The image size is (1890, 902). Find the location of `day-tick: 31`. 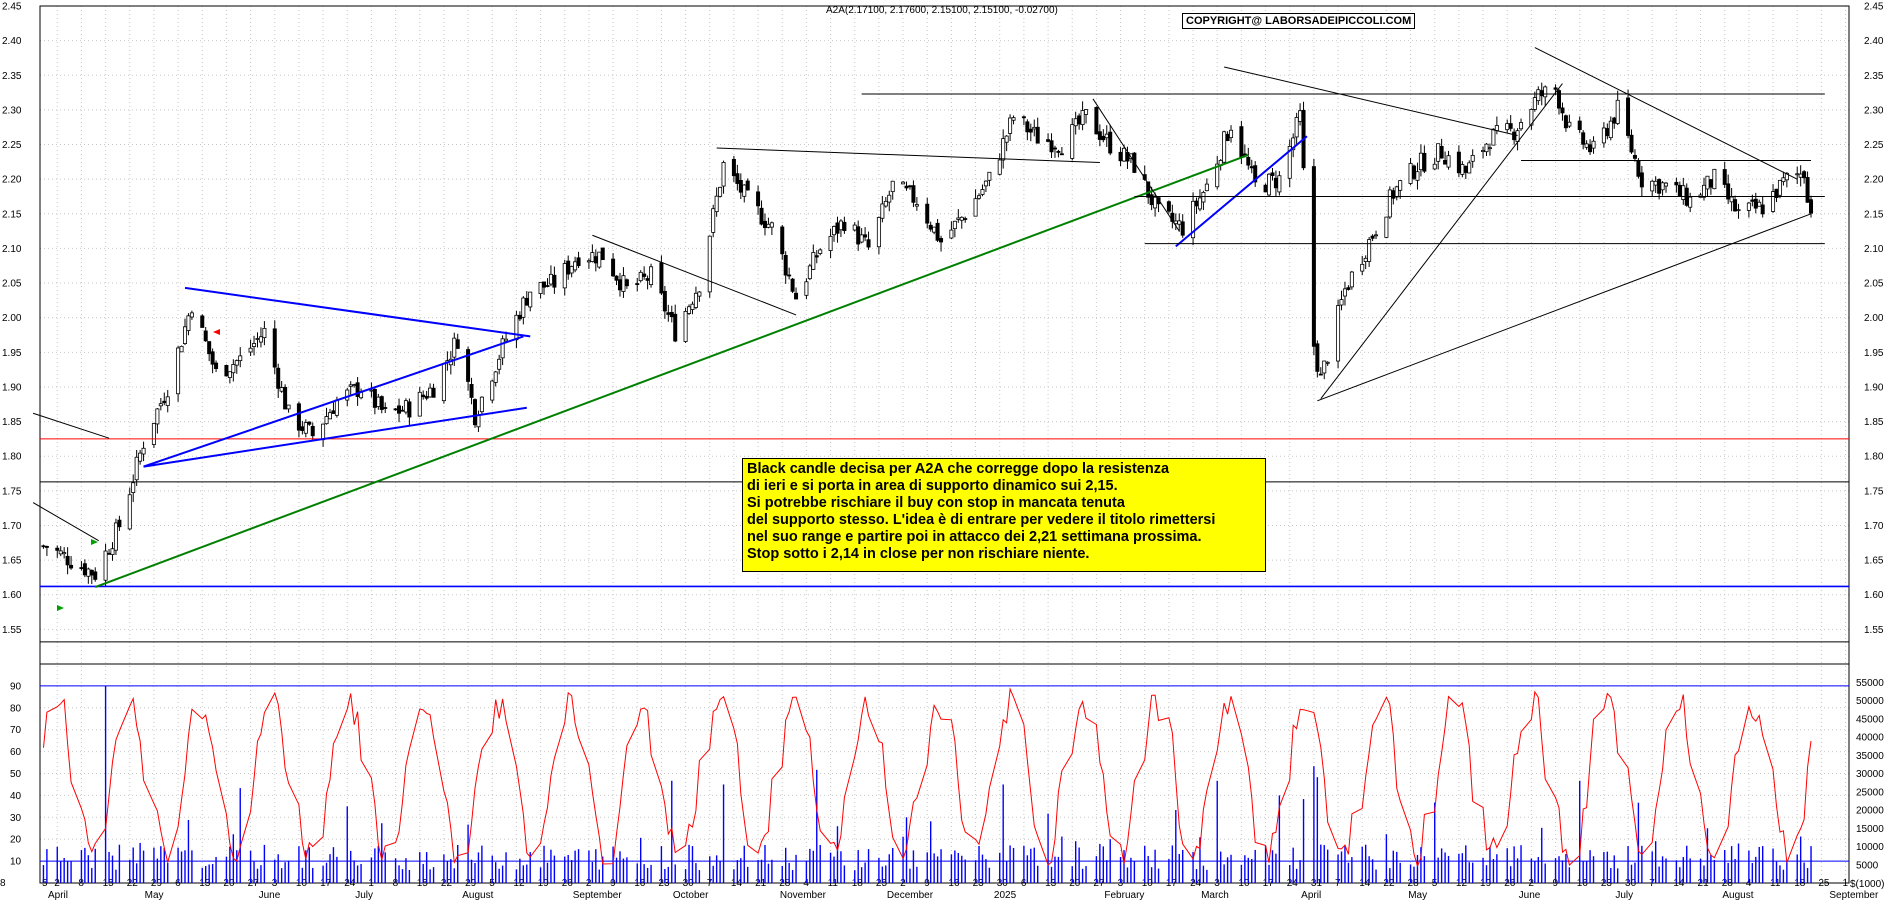

day-tick: 31 is located at coordinates (1317, 883).